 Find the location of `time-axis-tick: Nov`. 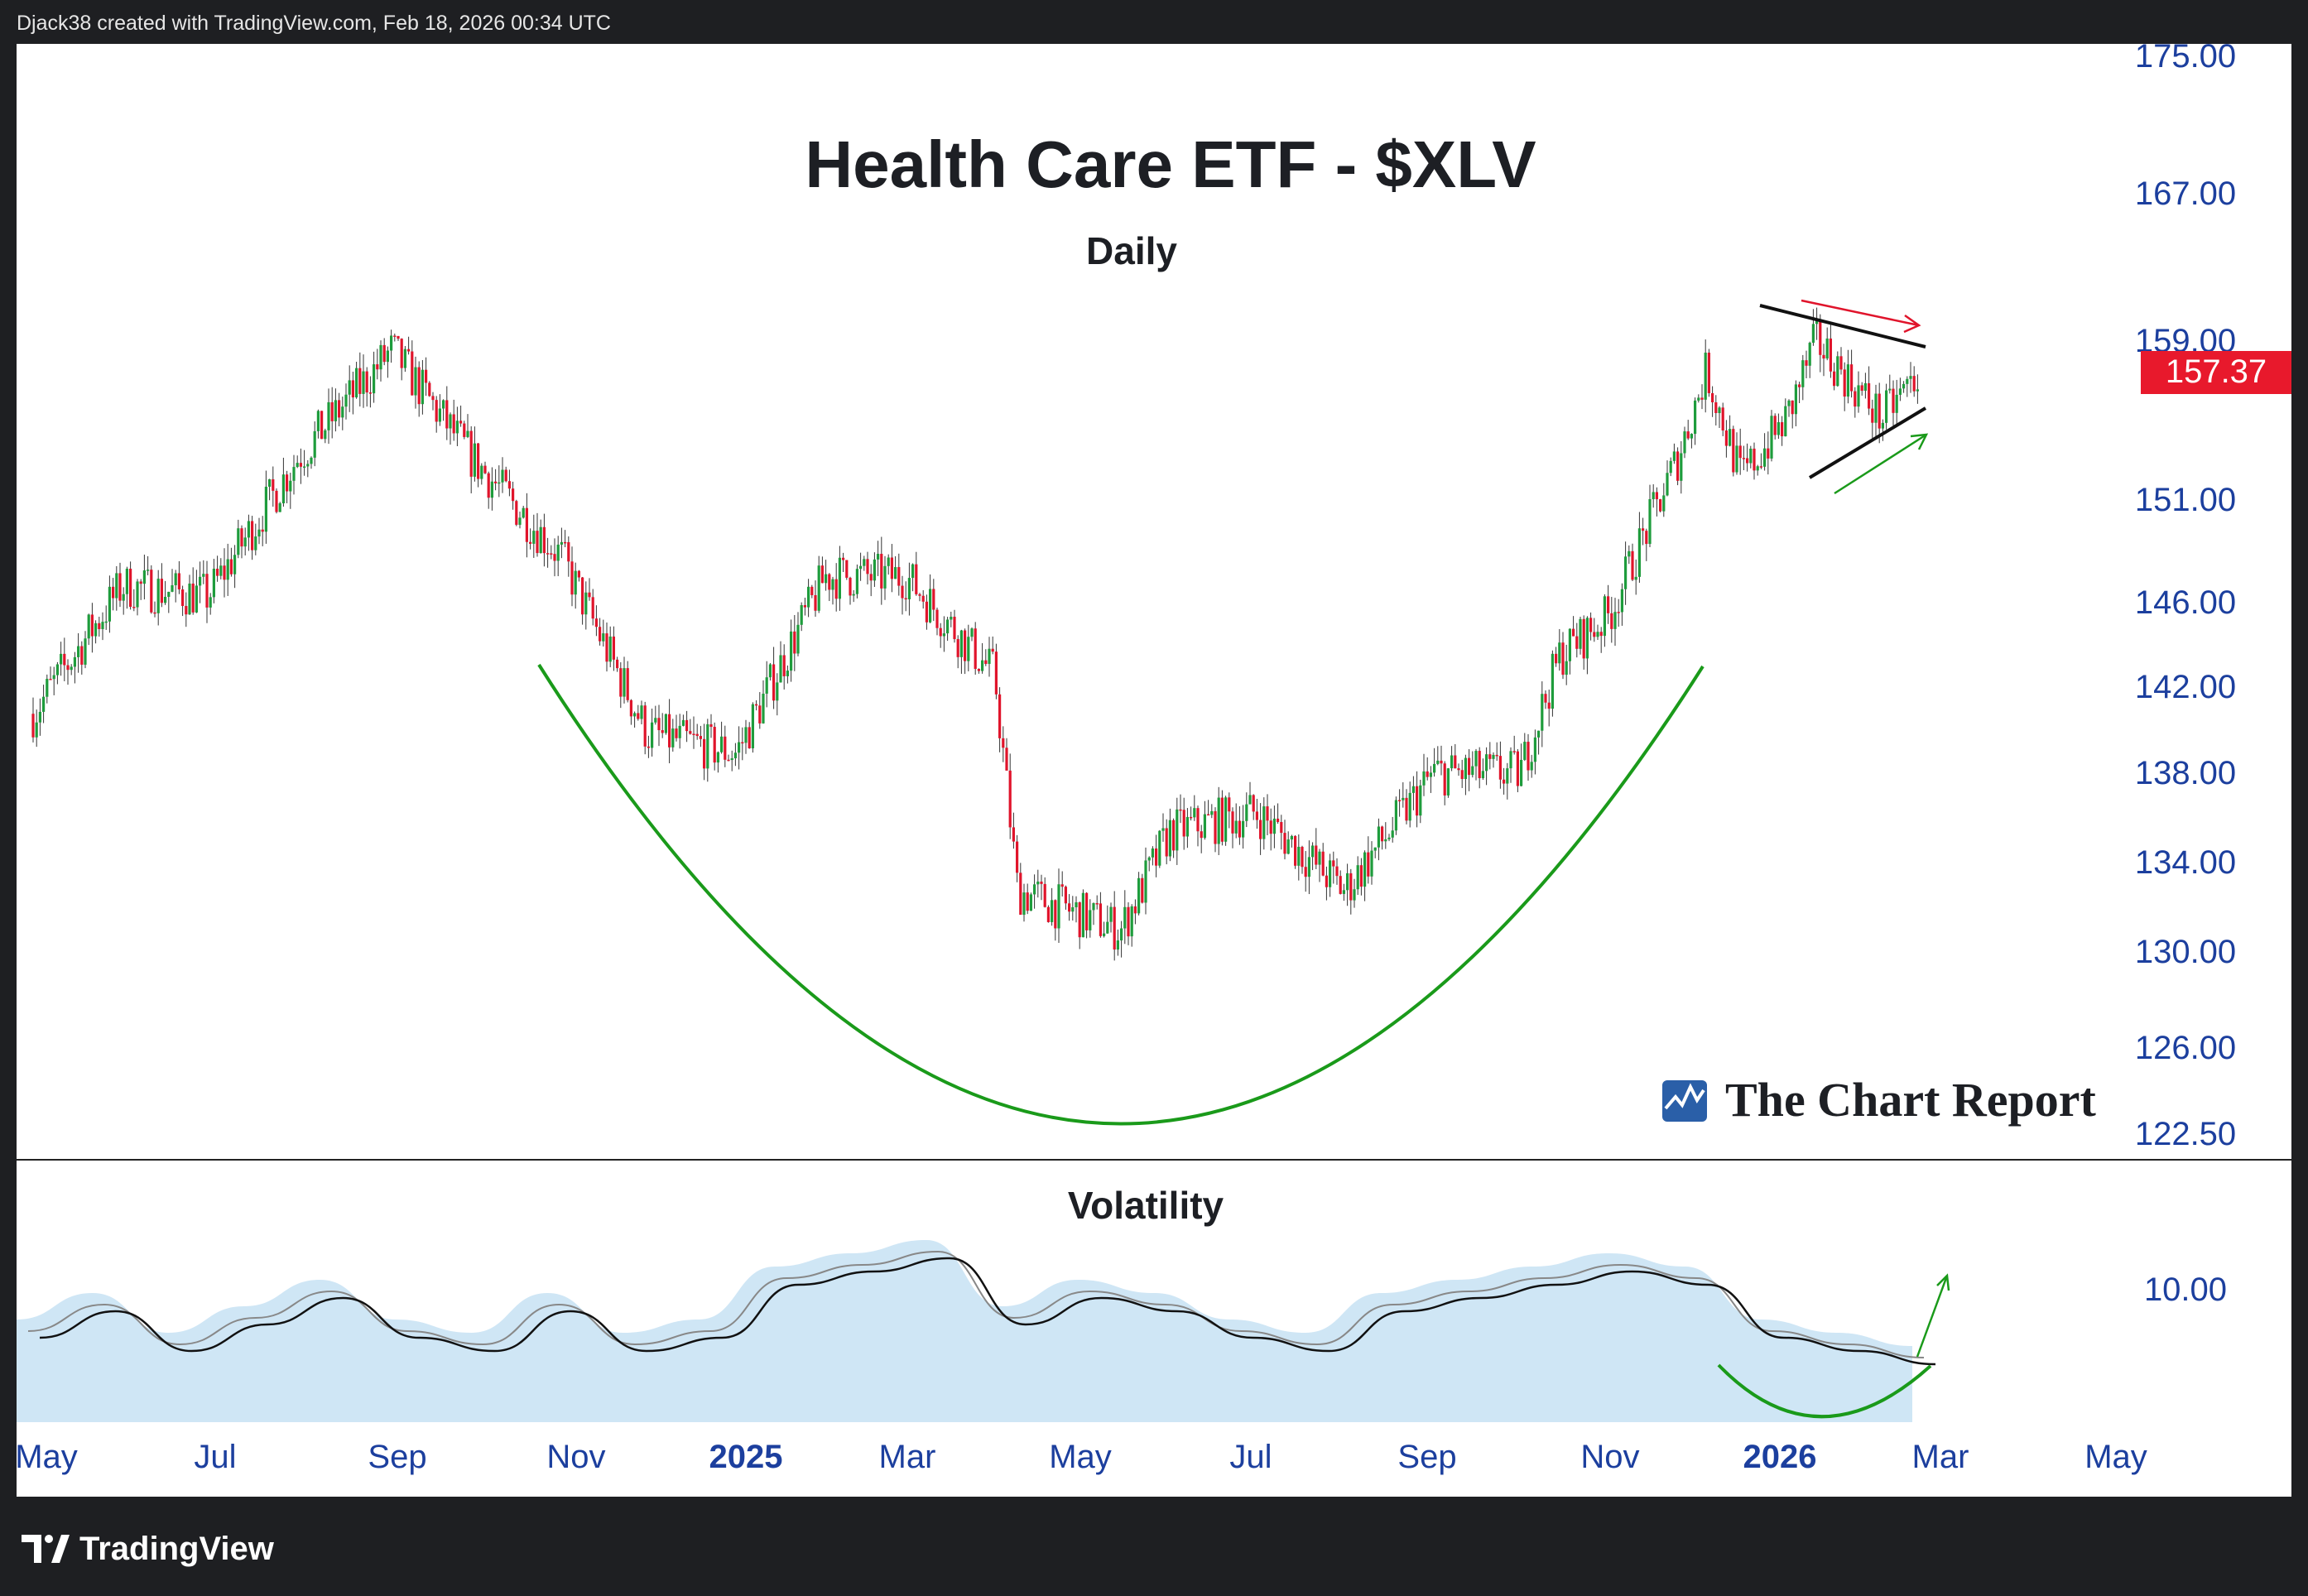

time-axis-tick: Nov is located at coordinates (575, 1457).